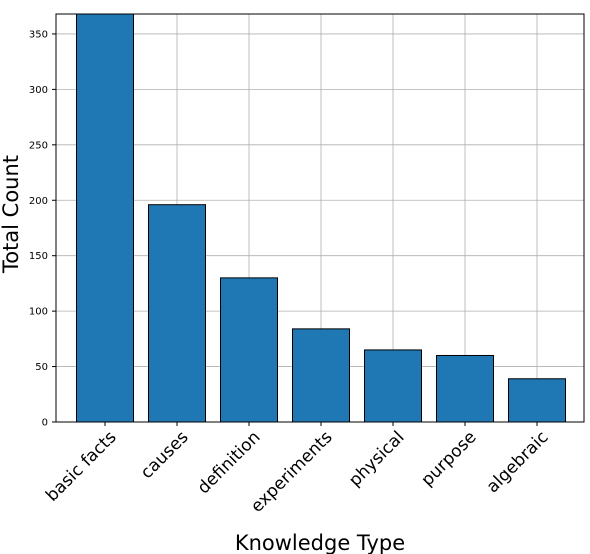 This screenshot has width=590, height=554. Describe the element at coordinates (165, 455) in the screenshot. I see `x-tick-label: causes` at that location.